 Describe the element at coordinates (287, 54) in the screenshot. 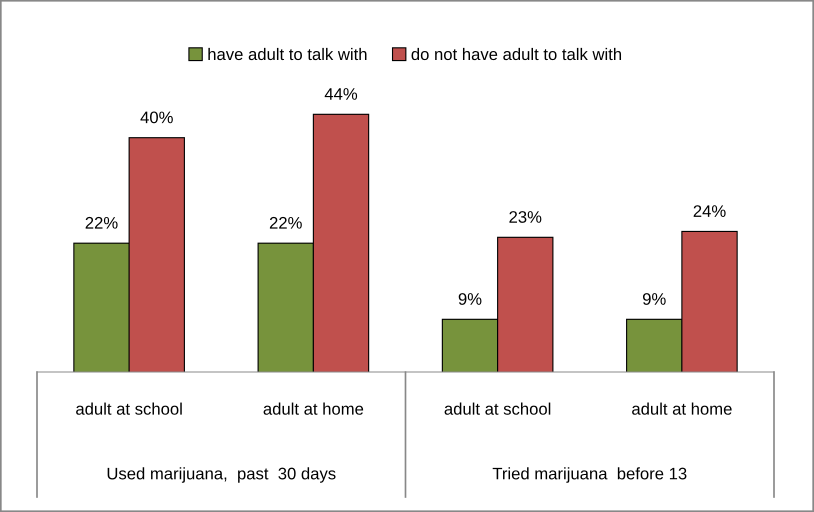

I see `legend-label: have adult to talk with` at that location.